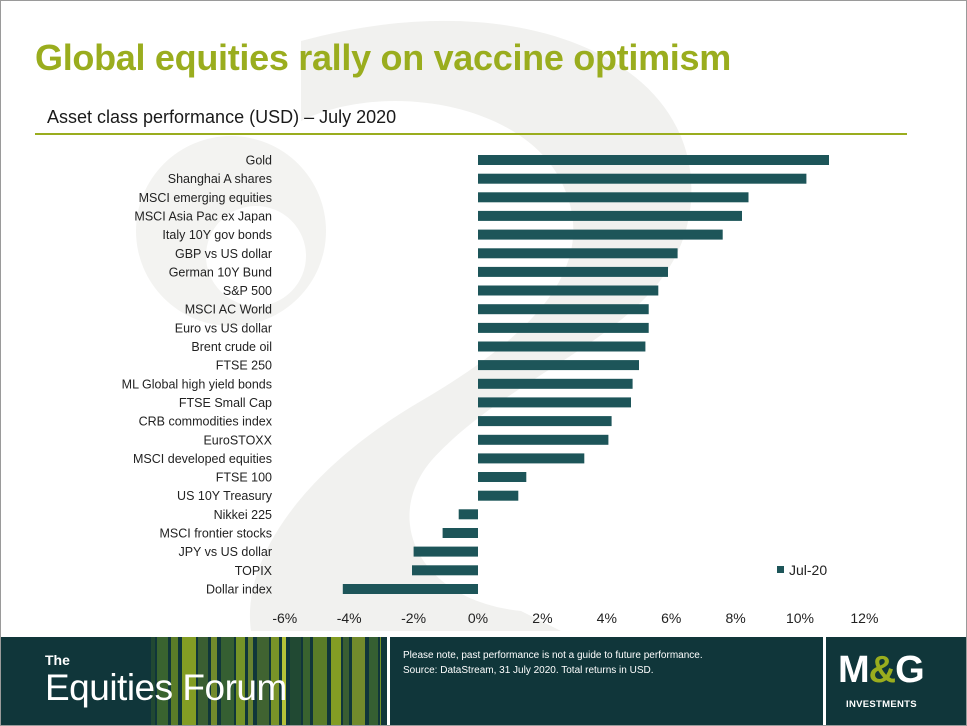  I want to click on category-label: Nikkei 225, so click(243, 515).